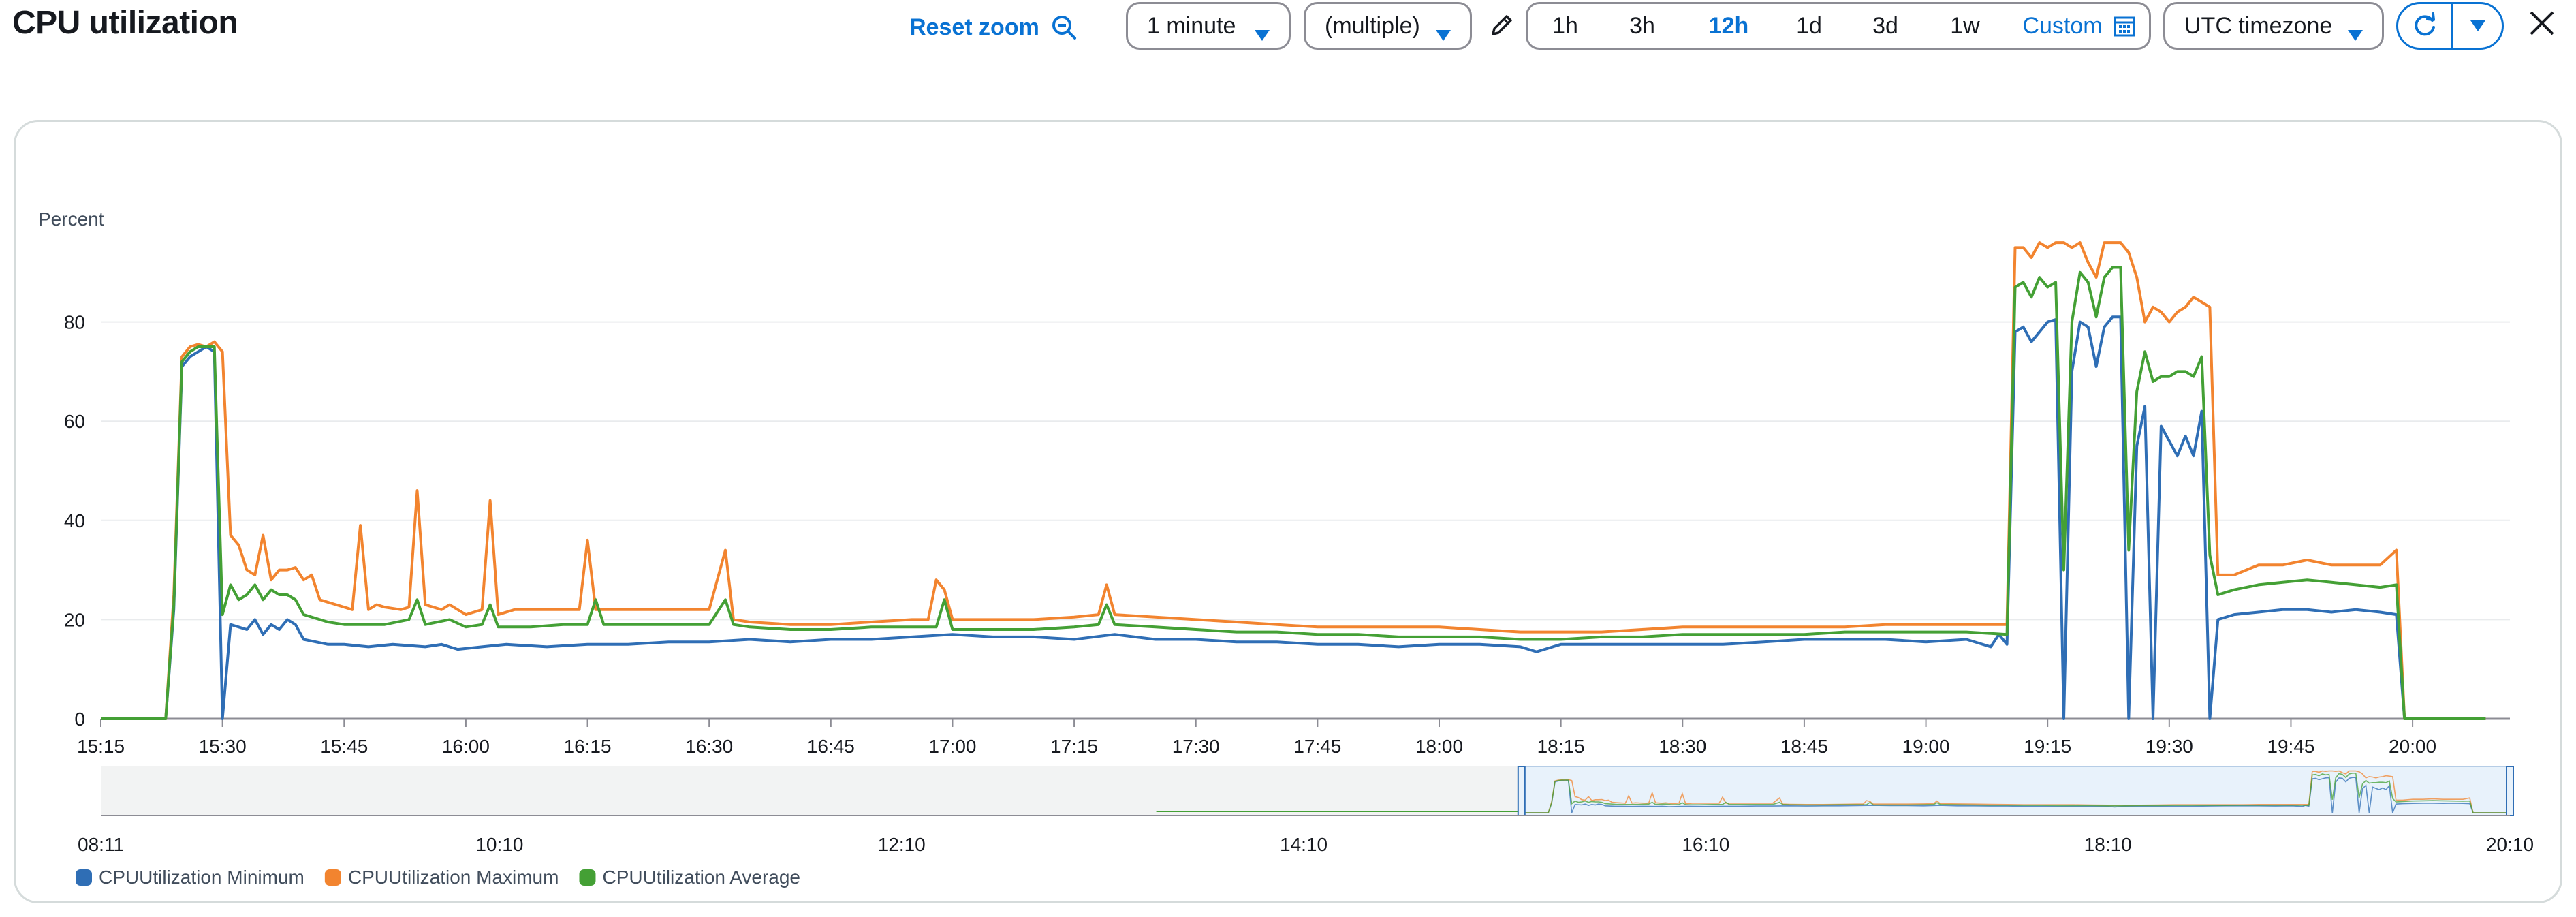 This screenshot has height=917, width=2576. Describe the element at coordinates (1682, 746) in the screenshot. I see `x-tick-label: 18:30` at that location.